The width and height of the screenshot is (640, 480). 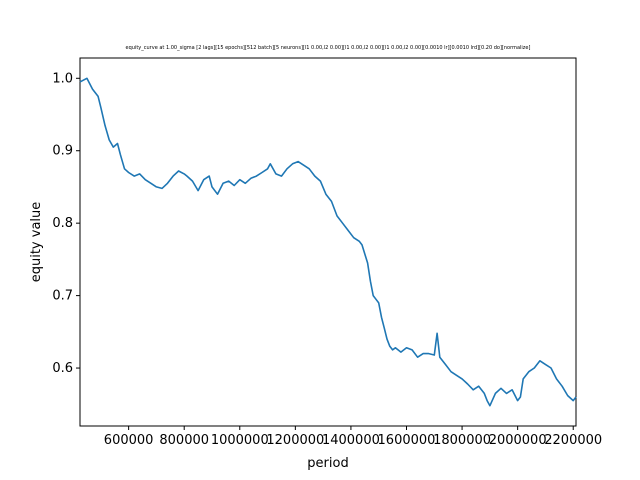 What do you see at coordinates (62, 151) in the screenshot?
I see `y-tick-label: 0.9` at bounding box center [62, 151].